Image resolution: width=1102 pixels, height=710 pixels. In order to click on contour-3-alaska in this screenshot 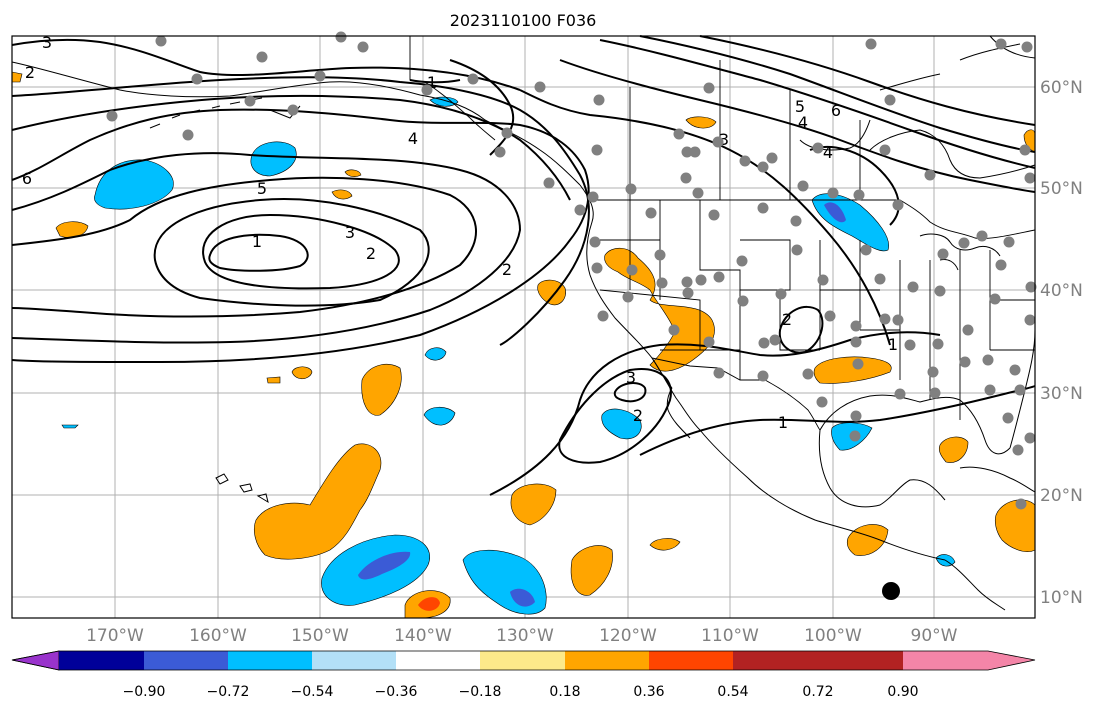, I will do `click(482, 107)`.